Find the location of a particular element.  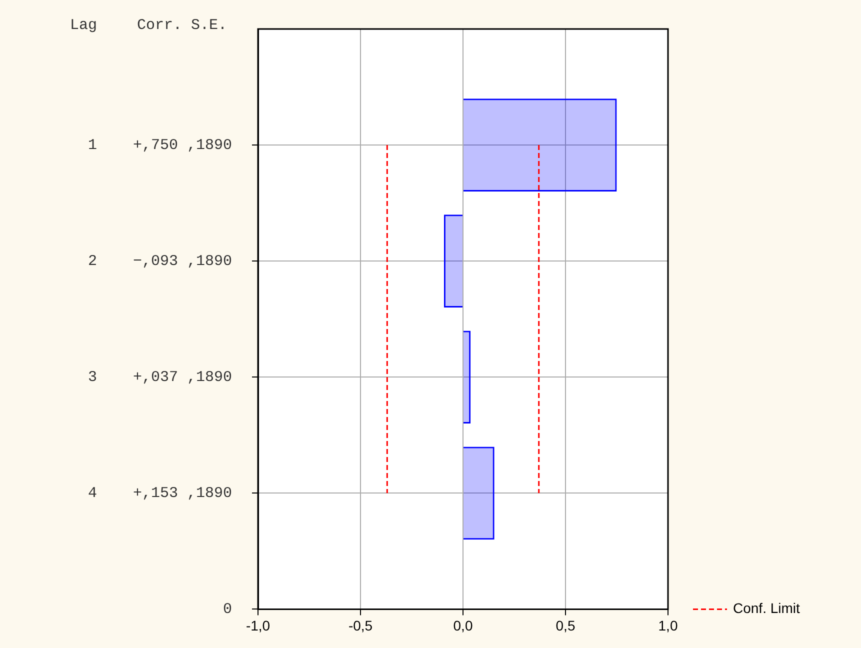

legend-label: Conf. Limit is located at coordinates (766, 608).